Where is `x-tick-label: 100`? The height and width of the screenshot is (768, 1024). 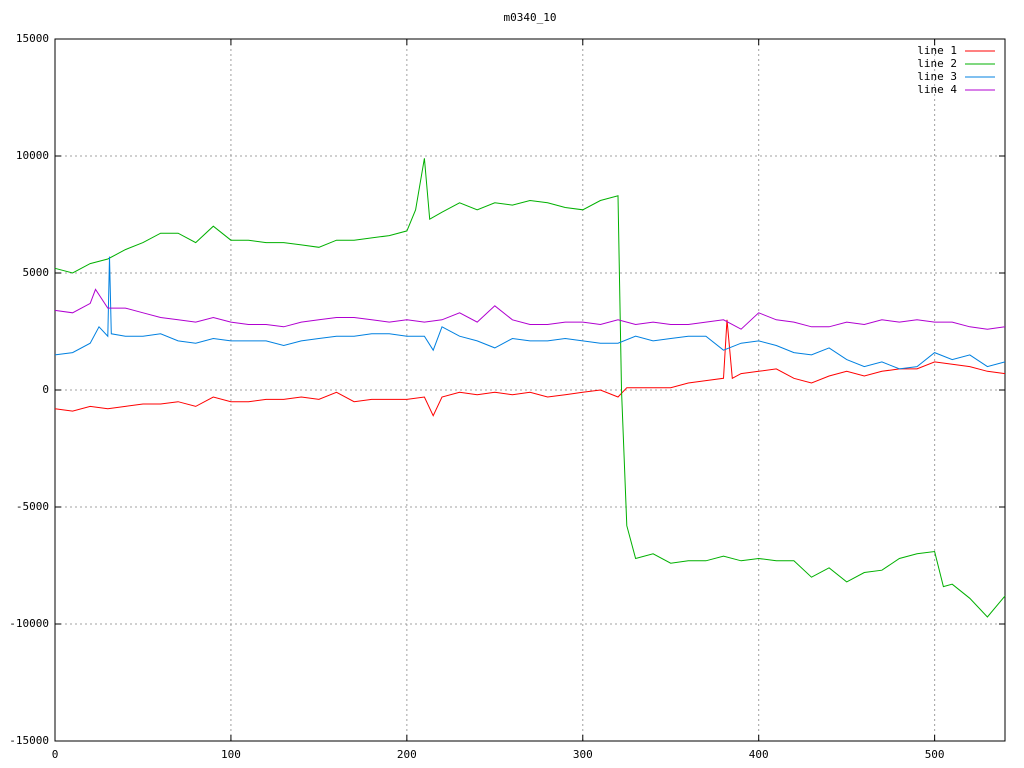 x-tick-label: 100 is located at coordinates (231, 754).